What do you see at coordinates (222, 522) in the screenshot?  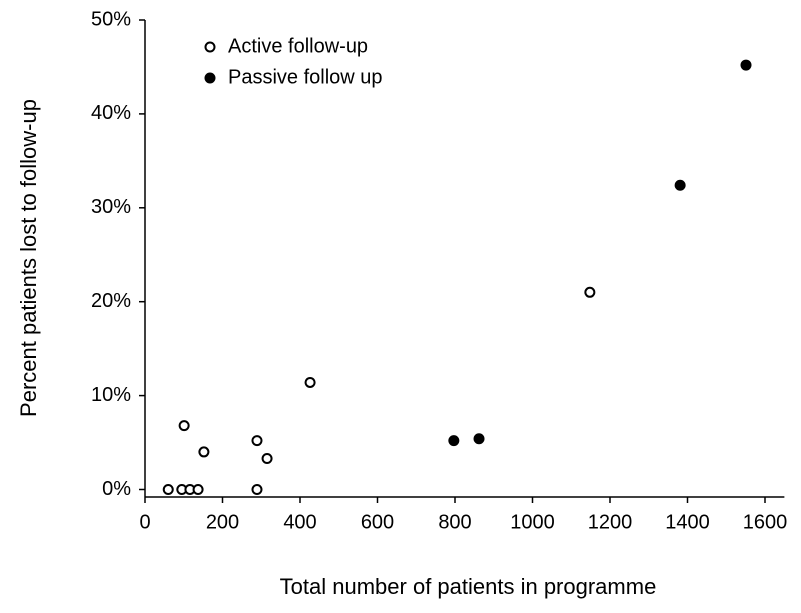 I see `x-tick-label: 200` at bounding box center [222, 522].